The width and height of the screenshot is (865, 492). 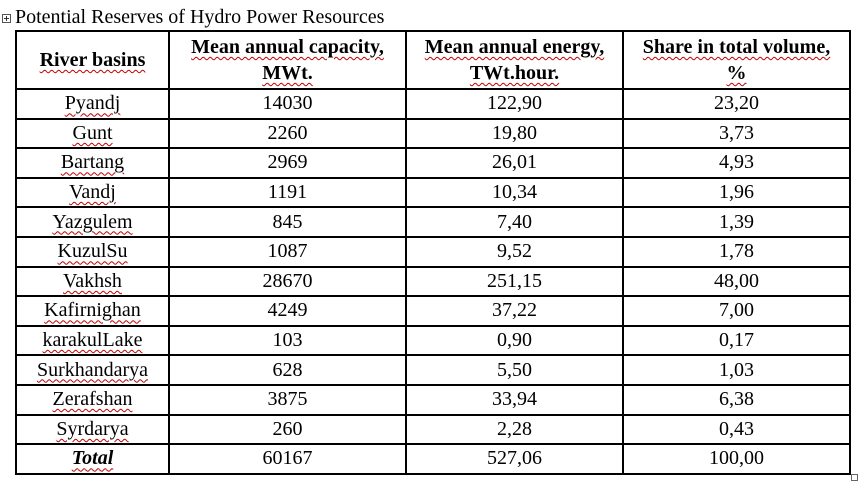 What do you see at coordinates (514, 251) in the screenshot?
I see `energy-cell: 9,52` at bounding box center [514, 251].